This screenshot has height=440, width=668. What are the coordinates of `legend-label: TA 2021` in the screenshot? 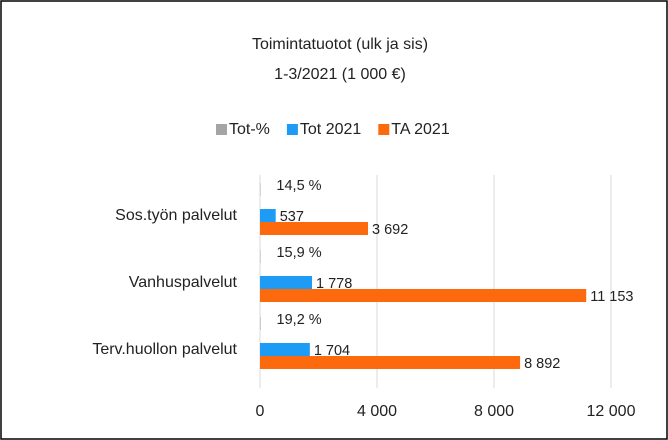 It's located at (420, 129).